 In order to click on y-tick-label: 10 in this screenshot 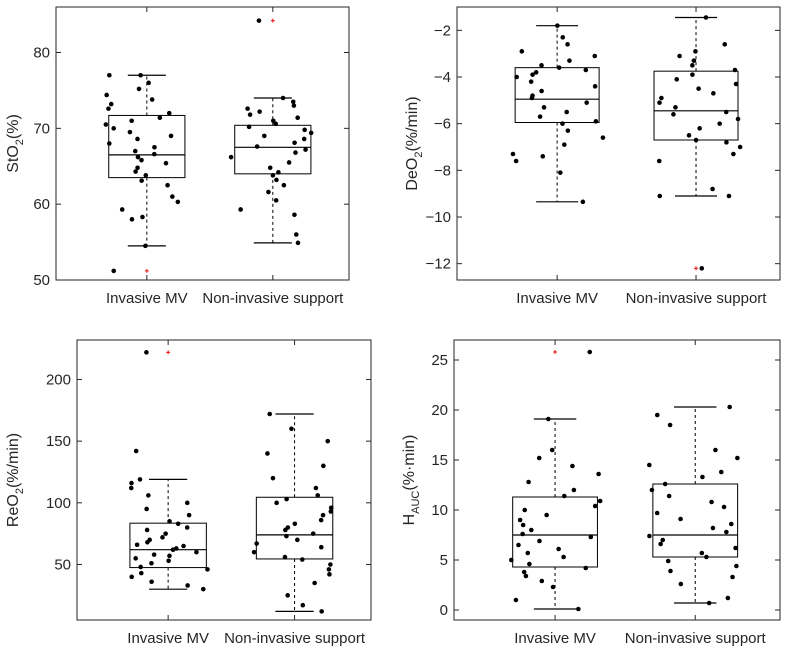, I will do `click(439, 510)`.